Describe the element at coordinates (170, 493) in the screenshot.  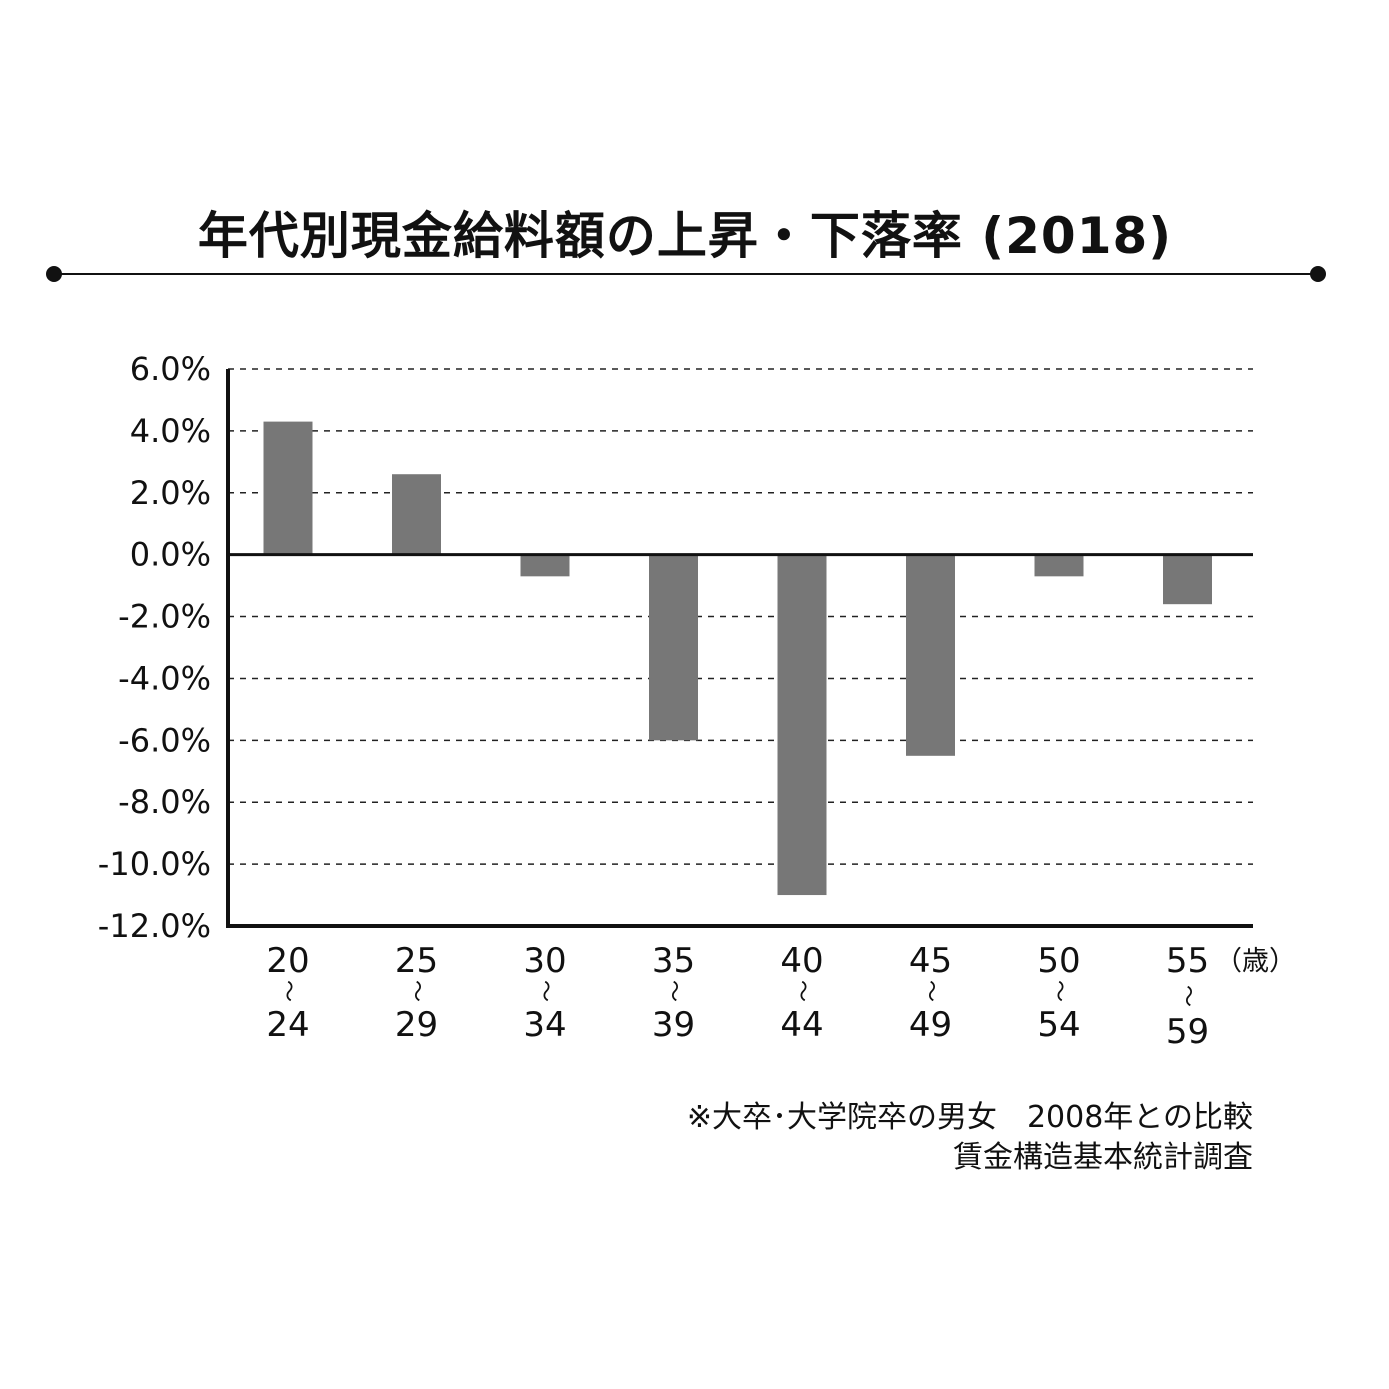
I see `y-tick-label: 2.0%` at that location.